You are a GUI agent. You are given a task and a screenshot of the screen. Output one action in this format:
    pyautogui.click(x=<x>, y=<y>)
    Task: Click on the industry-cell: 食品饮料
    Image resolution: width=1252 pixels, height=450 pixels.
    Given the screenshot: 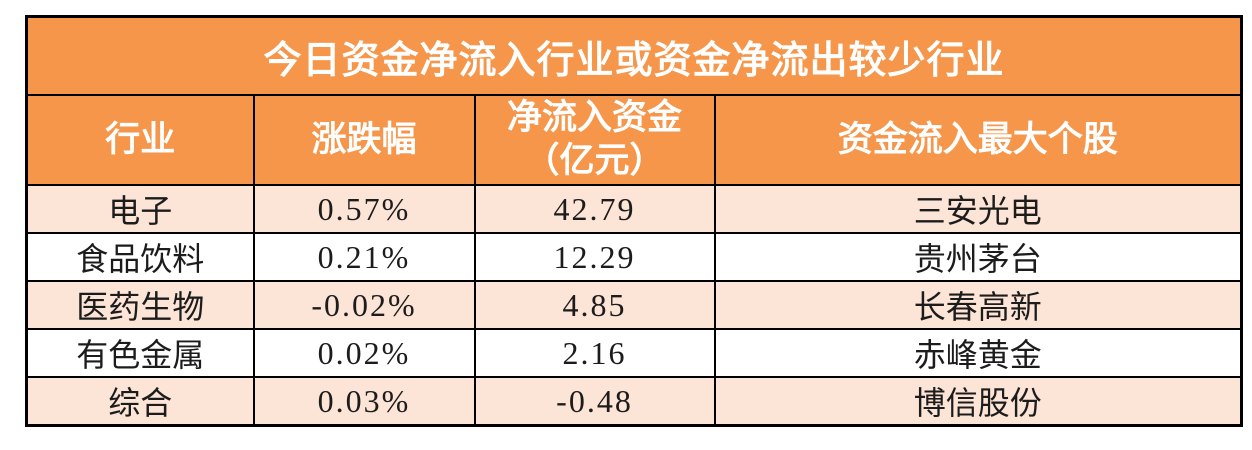 What is the action you would take?
    pyautogui.click(x=140, y=257)
    